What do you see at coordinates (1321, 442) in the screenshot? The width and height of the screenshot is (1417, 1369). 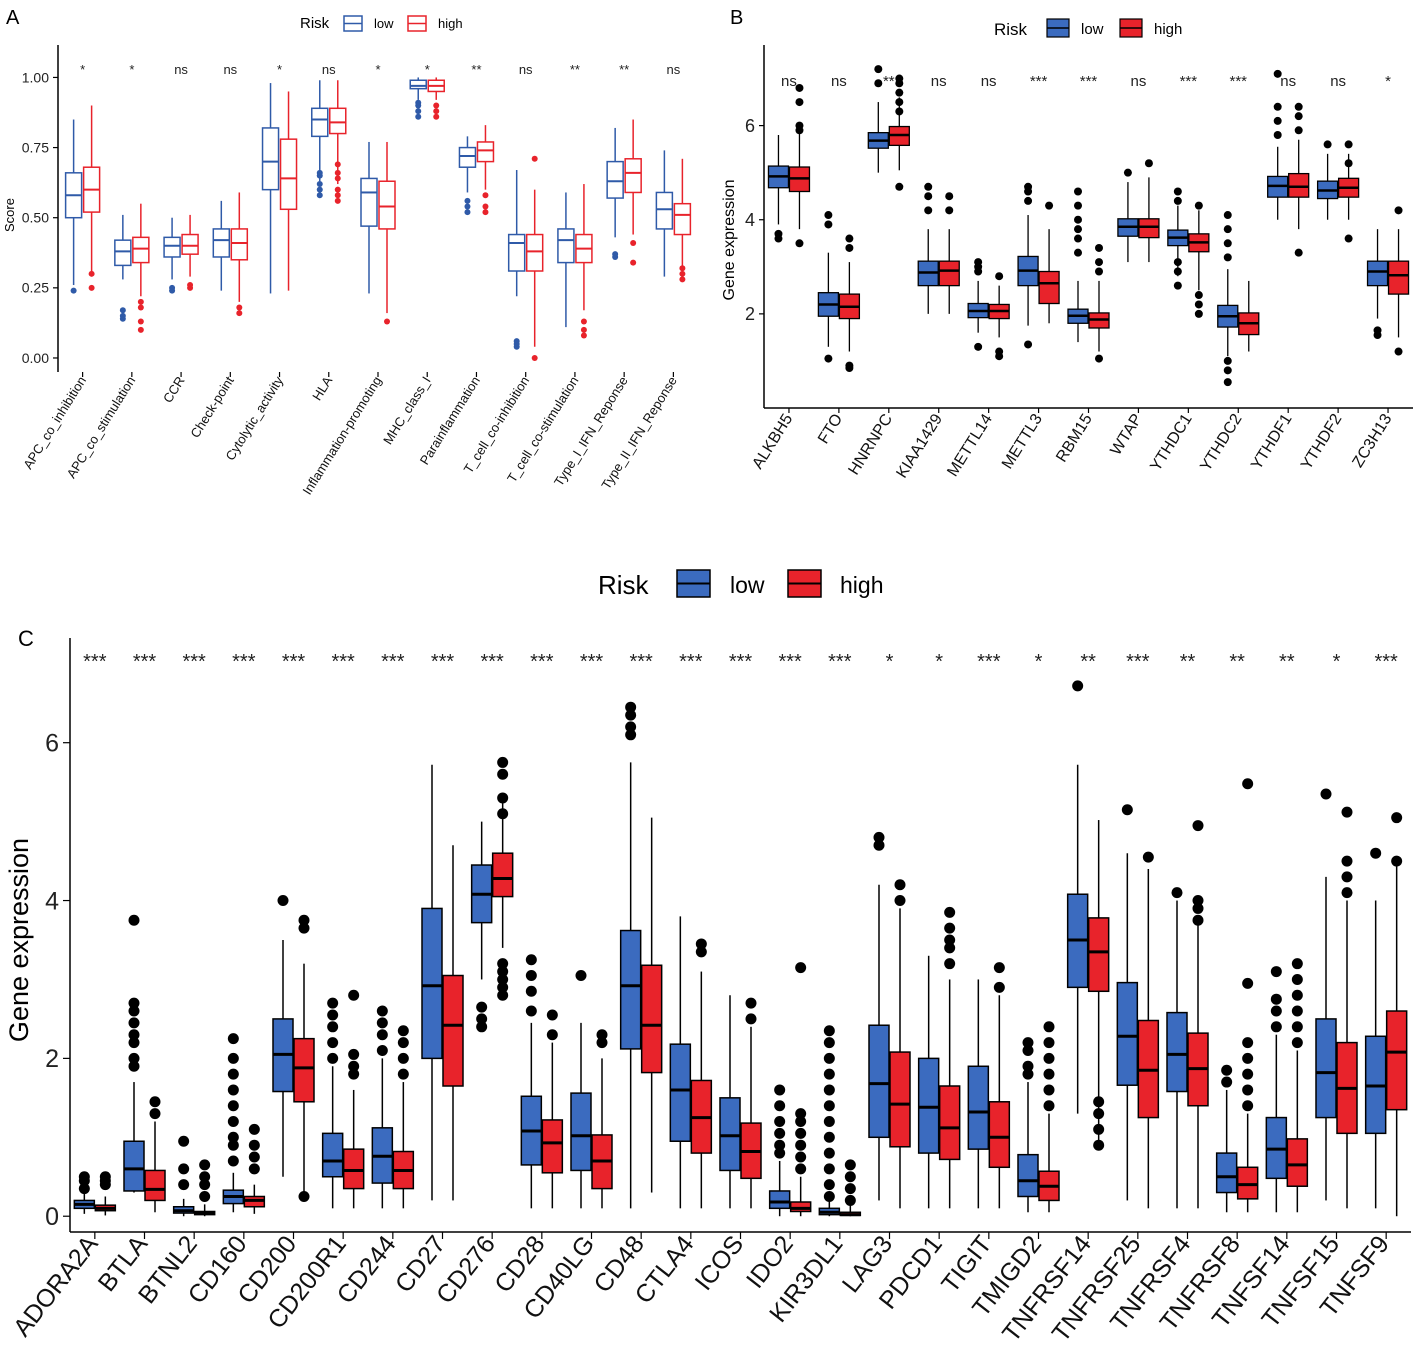 I see `x-tick-label: YTHDF2` at bounding box center [1321, 442].